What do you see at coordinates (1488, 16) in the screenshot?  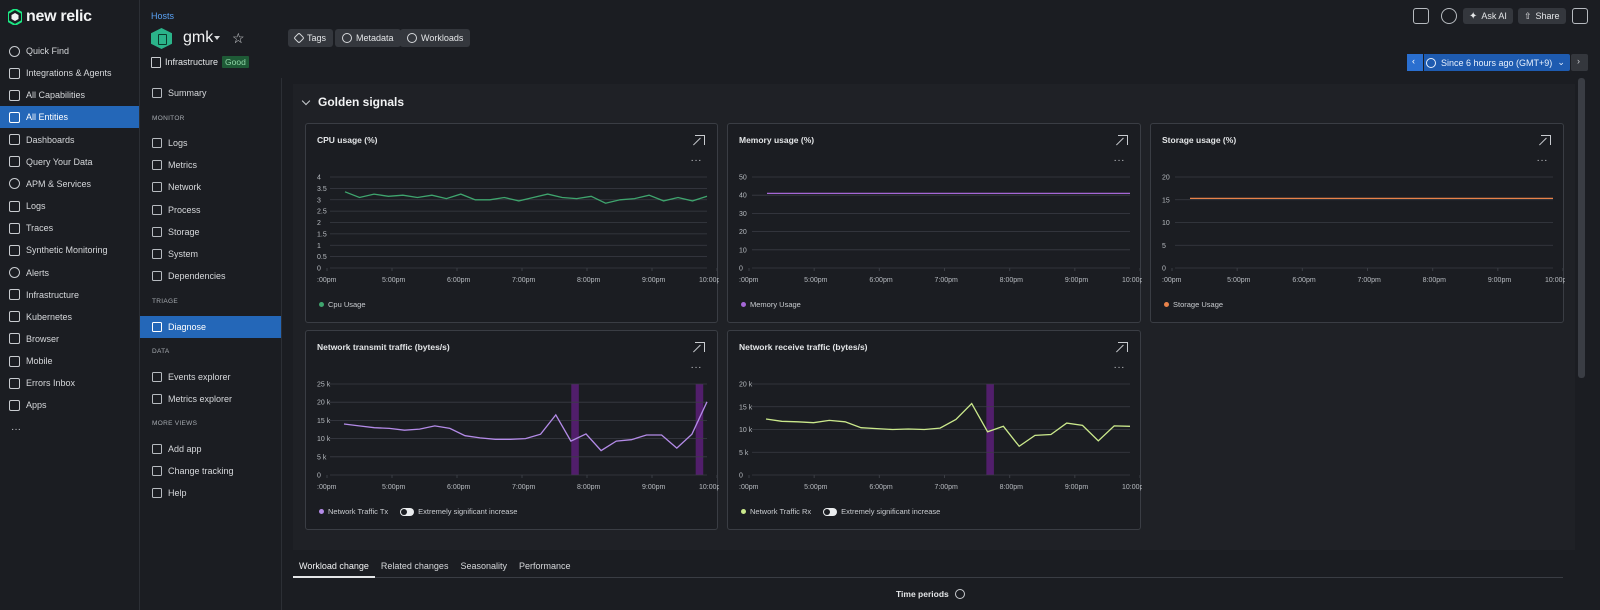 I see `ask-ai-button: ✦ Ask AI` at bounding box center [1488, 16].